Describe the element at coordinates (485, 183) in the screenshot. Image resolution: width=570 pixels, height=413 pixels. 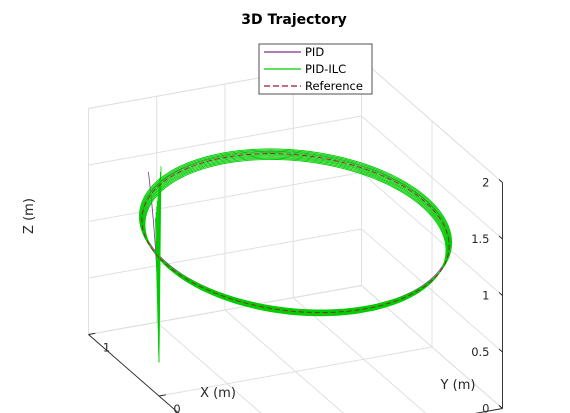
I see `z-tick-label: 2` at that location.